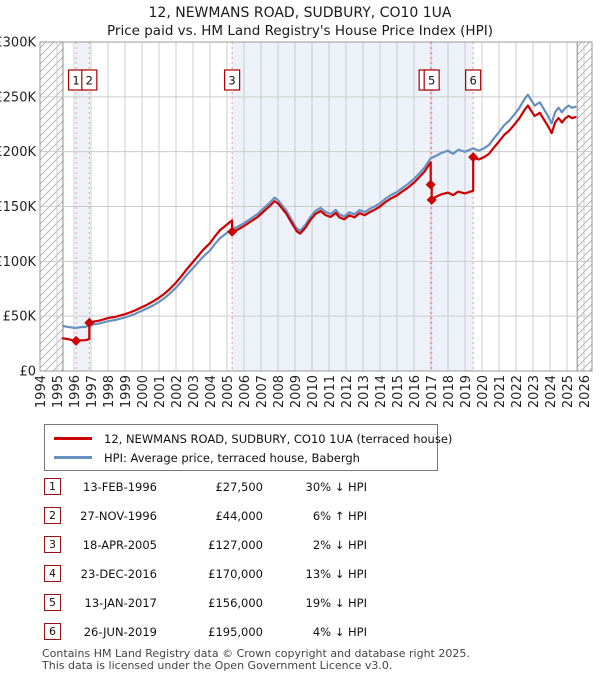 This screenshot has width=600, height=680. Describe the element at coordinates (120, 486) in the screenshot. I see `sale-date: 13-FEB-1996` at that location.